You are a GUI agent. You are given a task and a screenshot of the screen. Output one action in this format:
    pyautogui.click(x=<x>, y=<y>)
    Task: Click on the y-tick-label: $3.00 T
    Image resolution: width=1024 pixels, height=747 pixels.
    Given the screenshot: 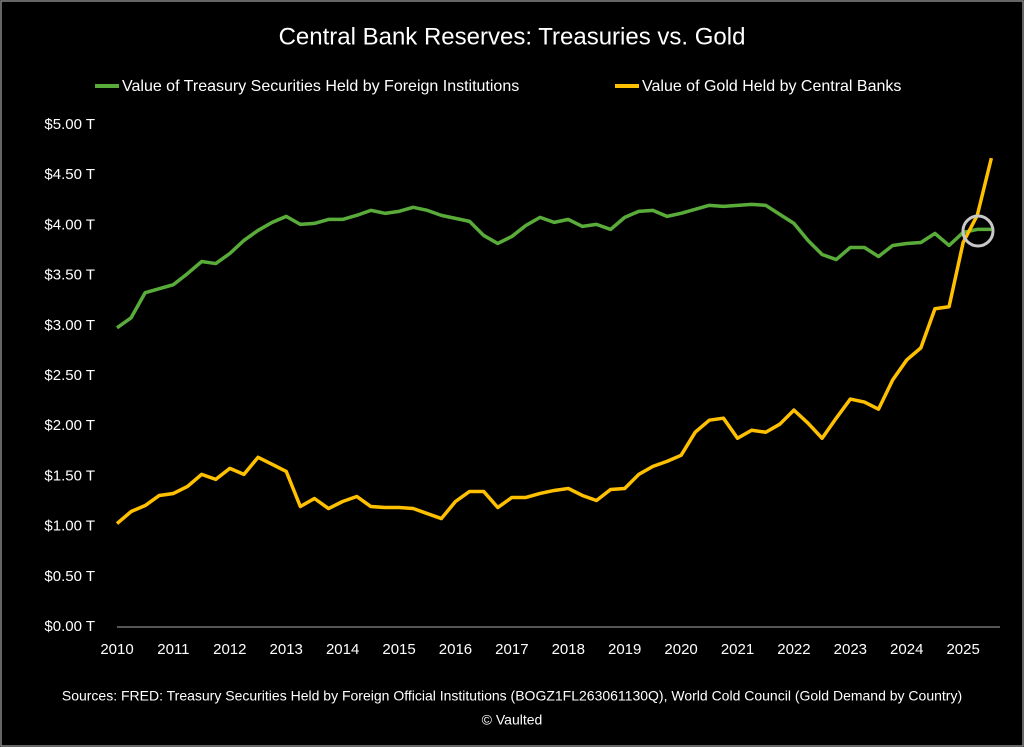 What is the action you would take?
    pyautogui.click(x=69, y=325)
    